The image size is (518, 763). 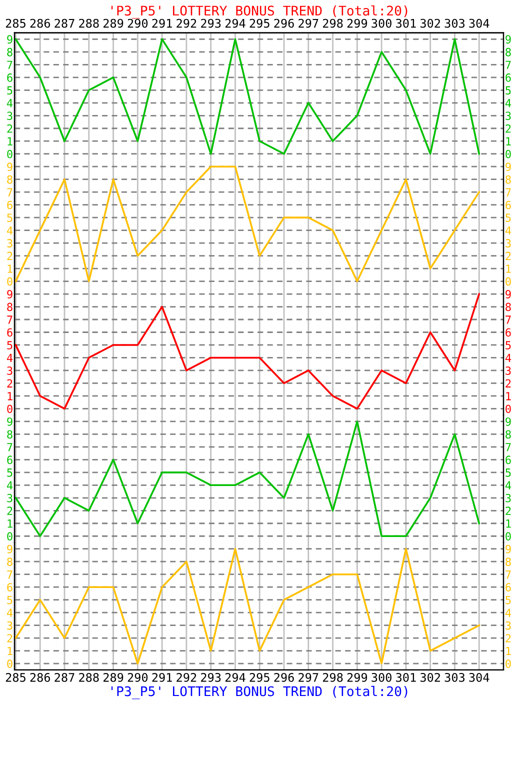 I want to click on x-tick-label: 292, so click(x=186, y=677).